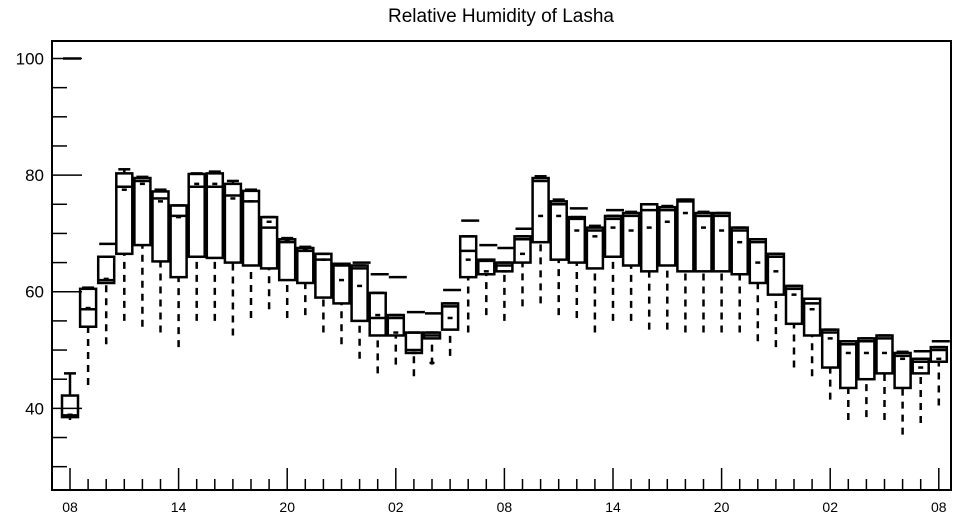 The width and height of the screenshot is (957, 520). What do you see at coordinates (34, 408) in the screenshot?
I see `y-tick-label: 40` at bounding box center [34, 408].